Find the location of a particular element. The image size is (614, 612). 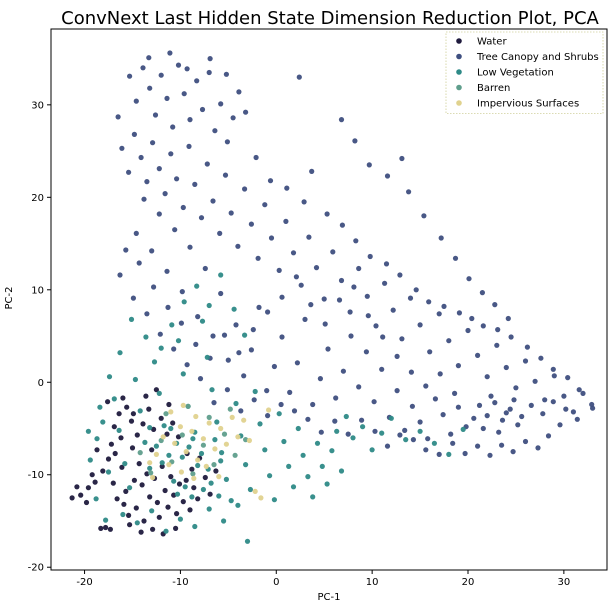

legend-marker is located at coordinates (459, 72).